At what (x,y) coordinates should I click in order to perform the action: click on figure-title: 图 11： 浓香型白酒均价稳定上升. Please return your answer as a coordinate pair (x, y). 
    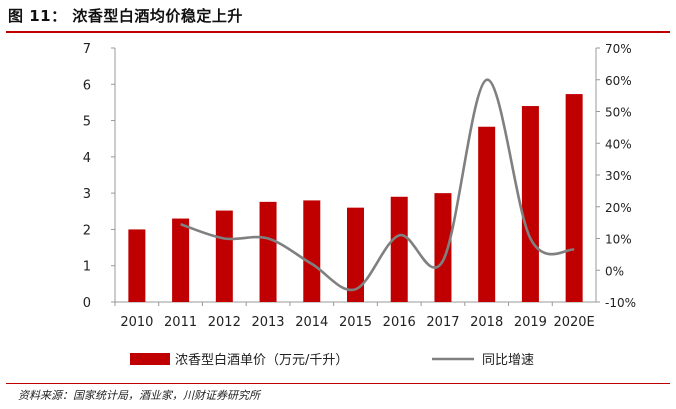
    Looking at the image, I should click on (125, 16).